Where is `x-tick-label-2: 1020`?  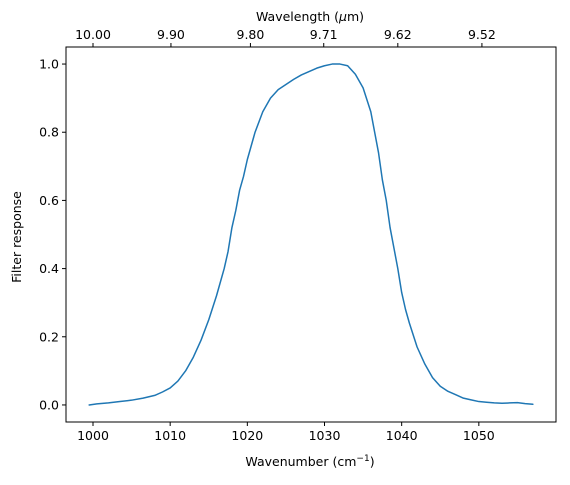 x-tick-label-2: 1020 is located at coordinates (247, 435).